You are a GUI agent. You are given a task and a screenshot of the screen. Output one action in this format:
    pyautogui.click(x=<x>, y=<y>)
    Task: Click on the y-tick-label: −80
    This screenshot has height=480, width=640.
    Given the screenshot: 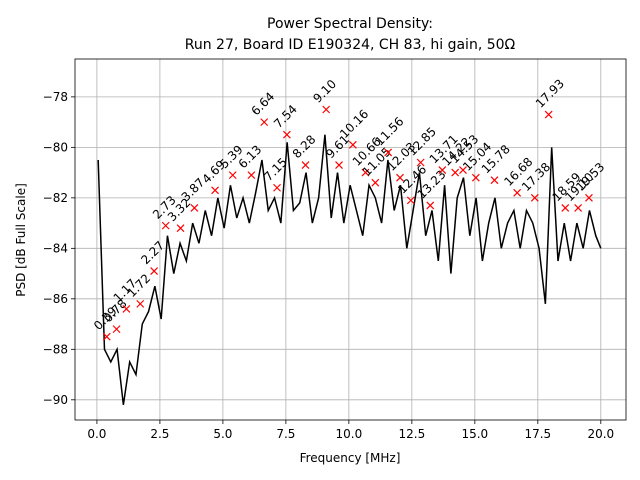 What is the action you would take?
    pyautogui.click(x=55, y=147)
    